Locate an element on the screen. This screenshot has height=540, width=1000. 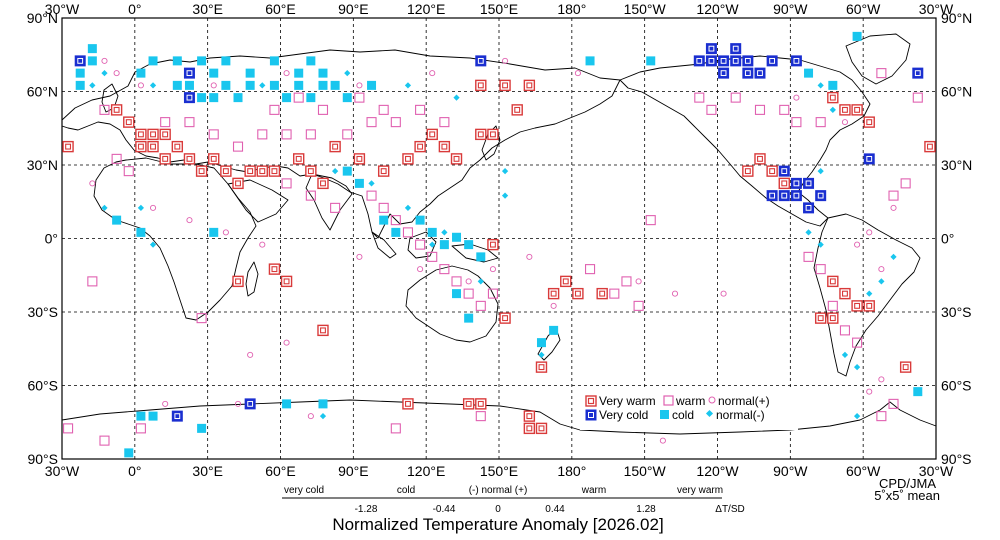
lon-tick-label-bottom: 180° is located at coordinates (571, 471).